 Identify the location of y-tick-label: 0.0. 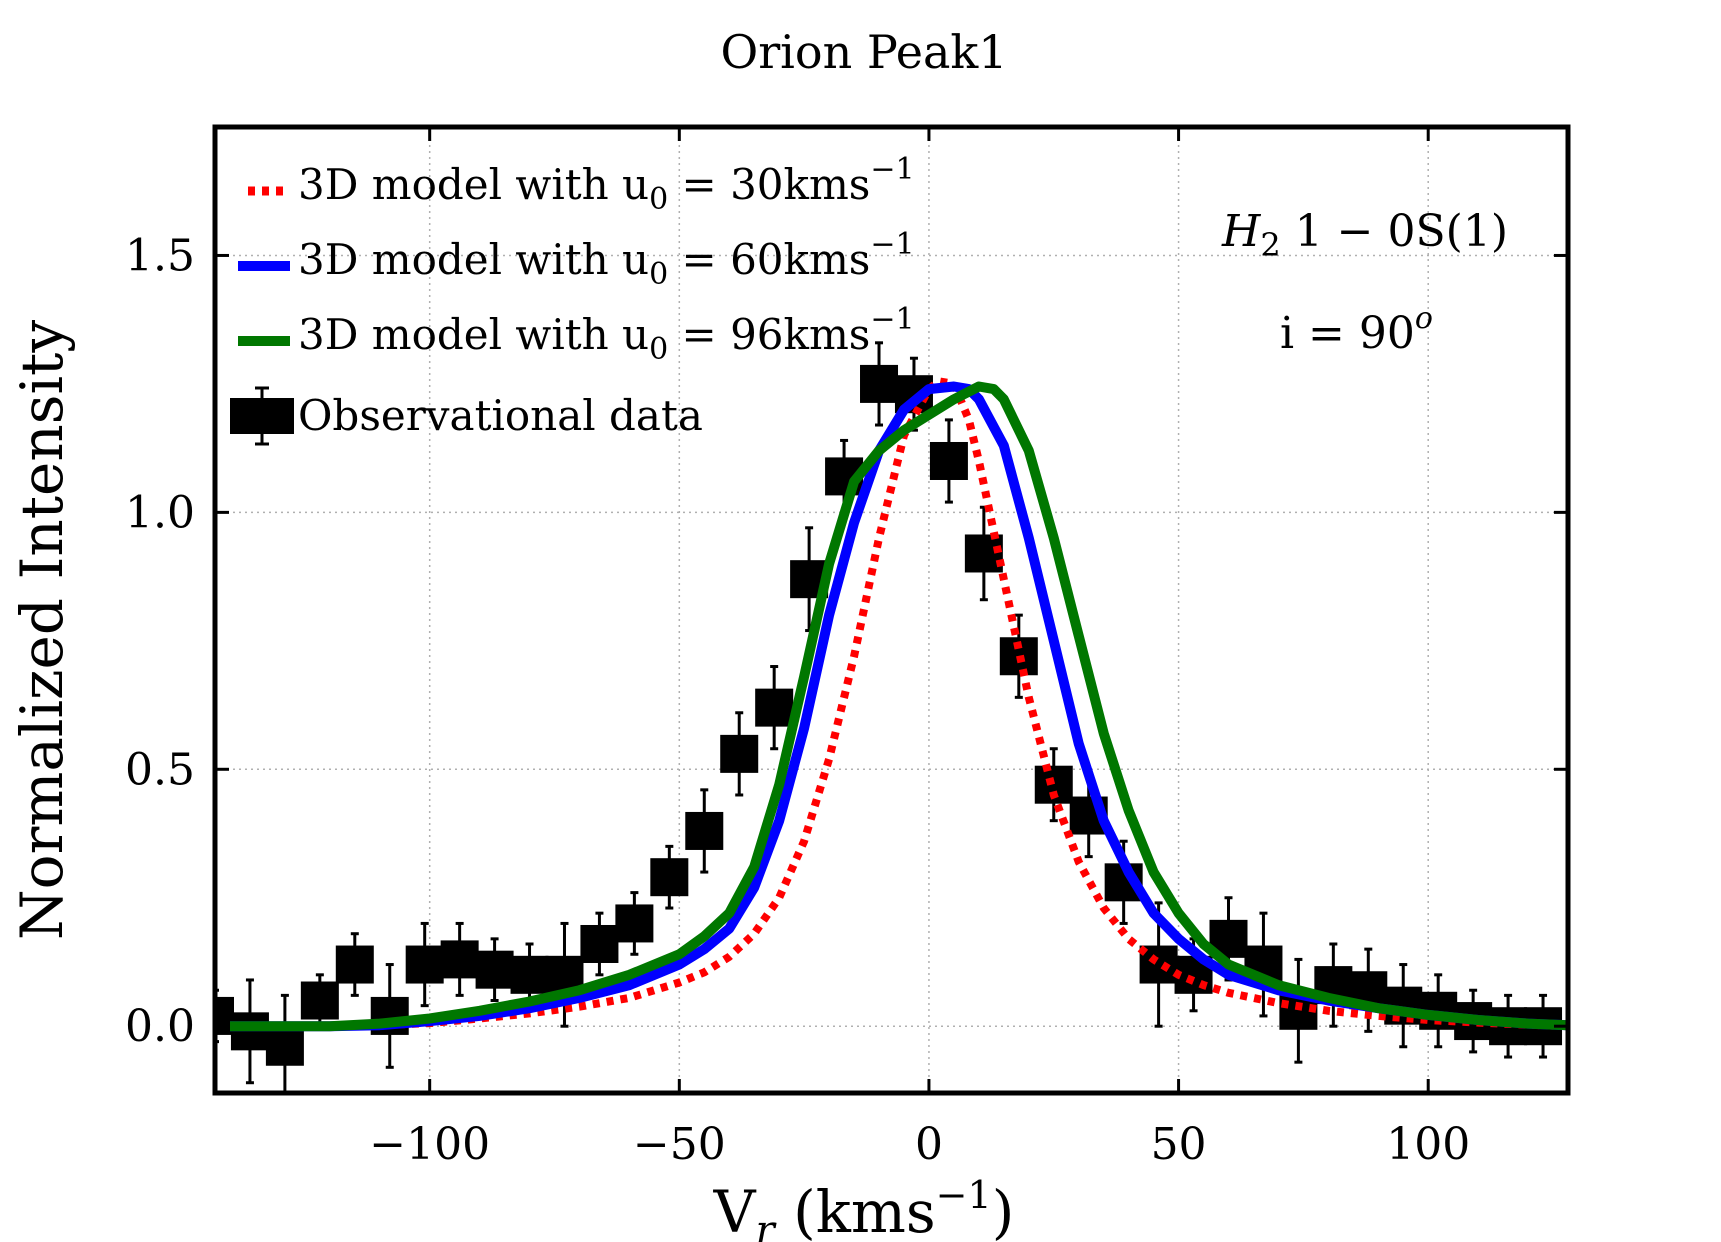
(160, 1026).